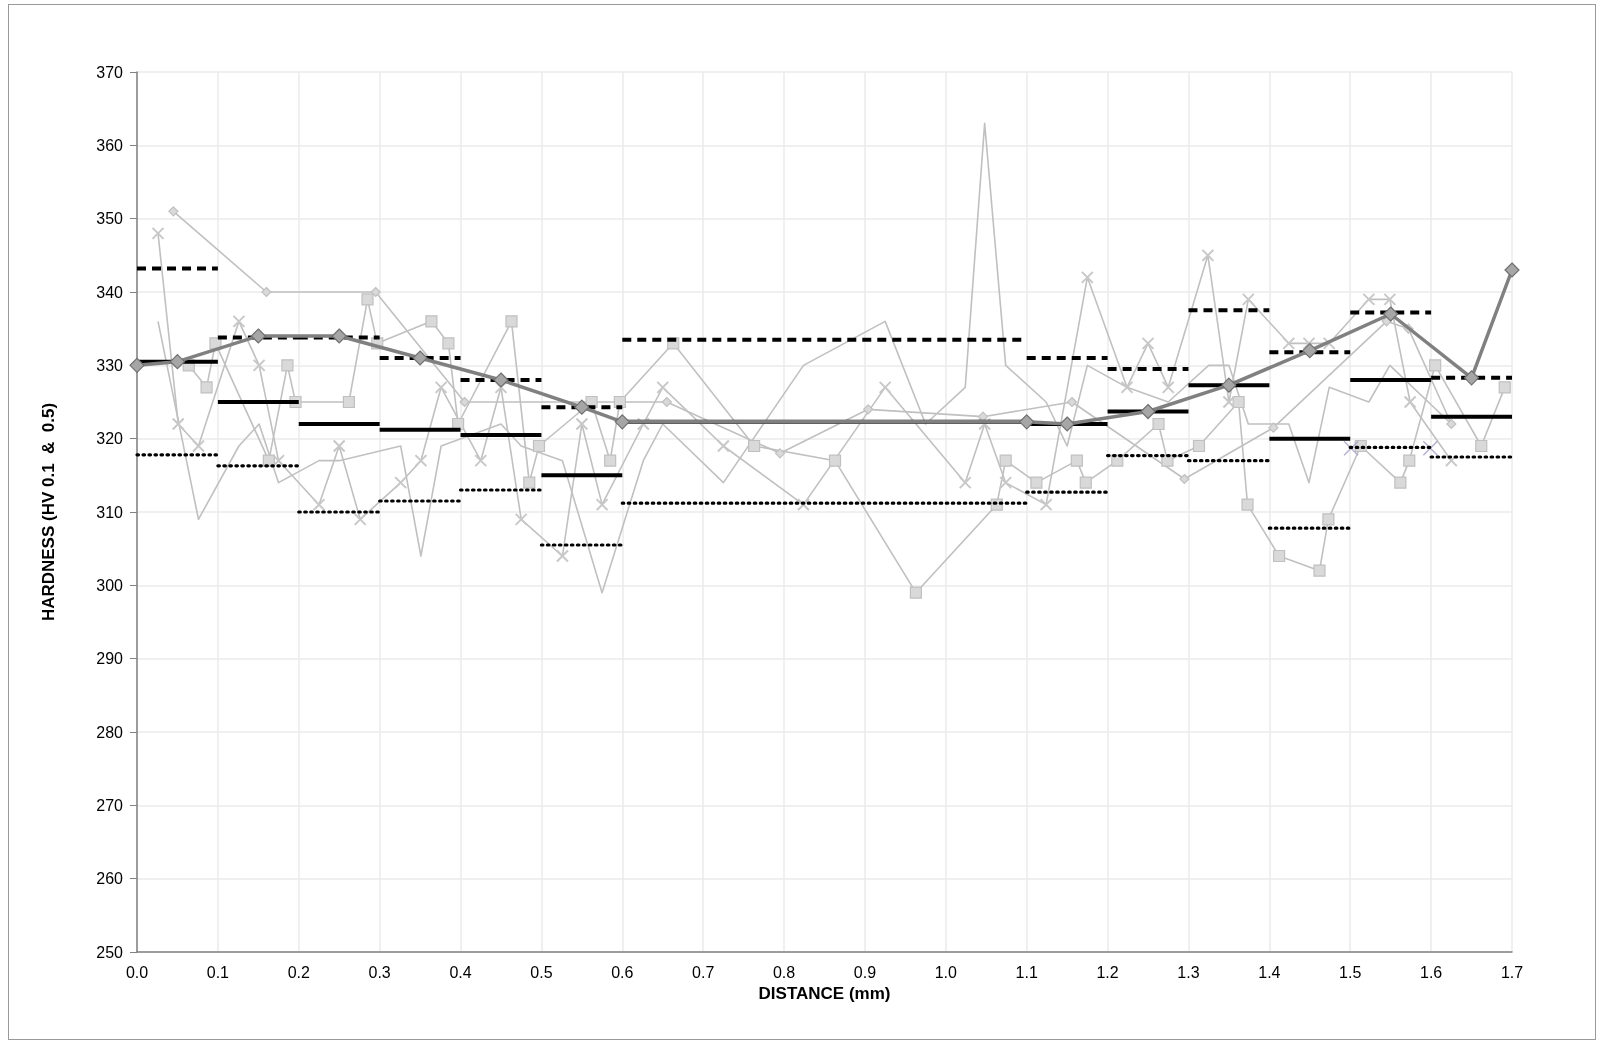  What do you see at coordinates (110, 292) in the screenshot?
I see `y-tick-label: 340` at bounding box center [110, 292].